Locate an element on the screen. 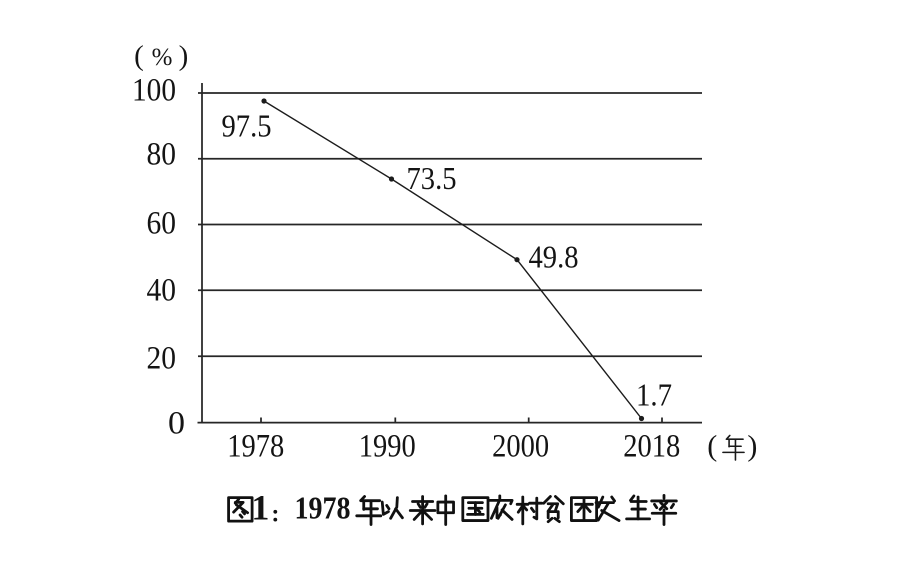 This screenshot has width=899, height=578. svg-text: 1990 is located at coordinates (387, 447).